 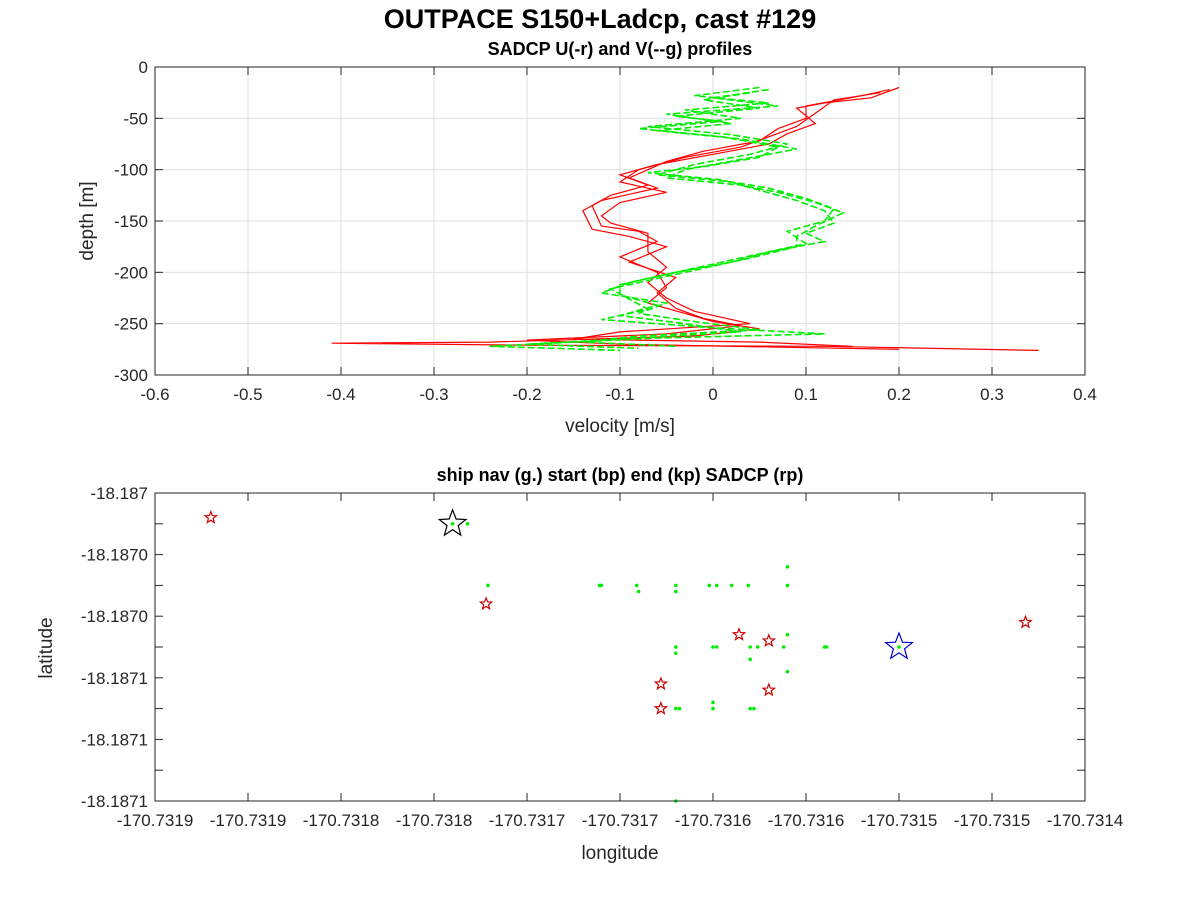 What do you see at coordinates (87, 220) in the screenshot?
I see `profile-y-axis-label: depth [m]` at bounding box center [87, 220].